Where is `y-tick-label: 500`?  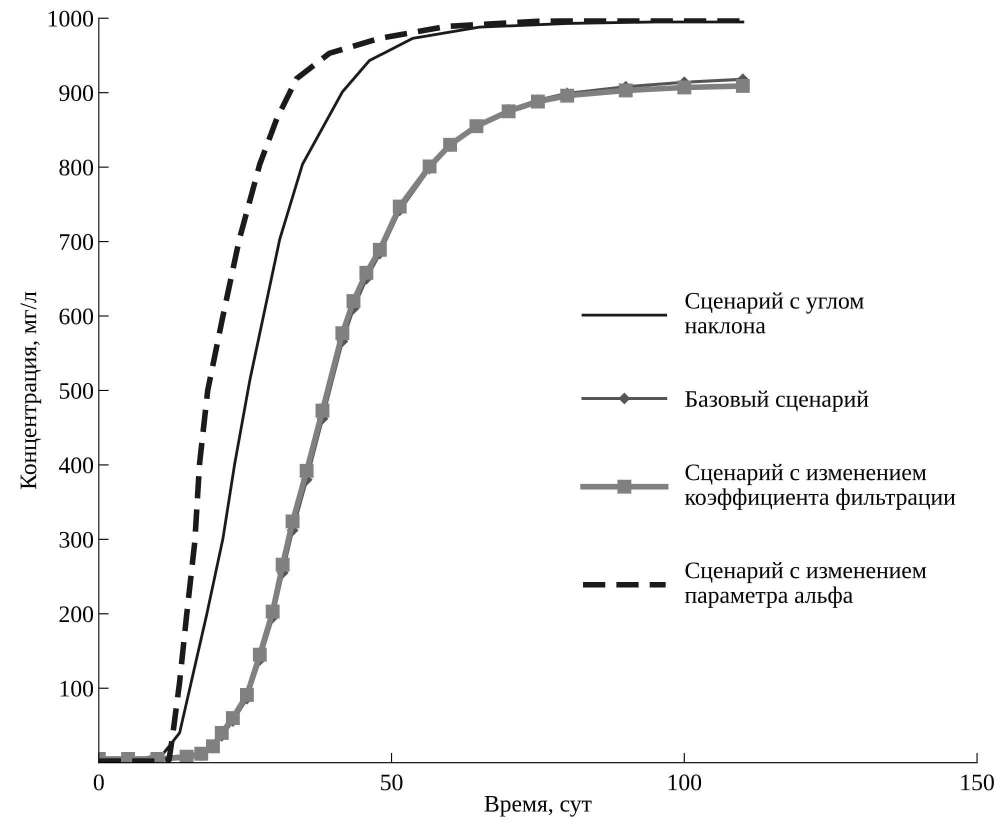
y-tick-label: 500 is located at coordinates (77, 390).